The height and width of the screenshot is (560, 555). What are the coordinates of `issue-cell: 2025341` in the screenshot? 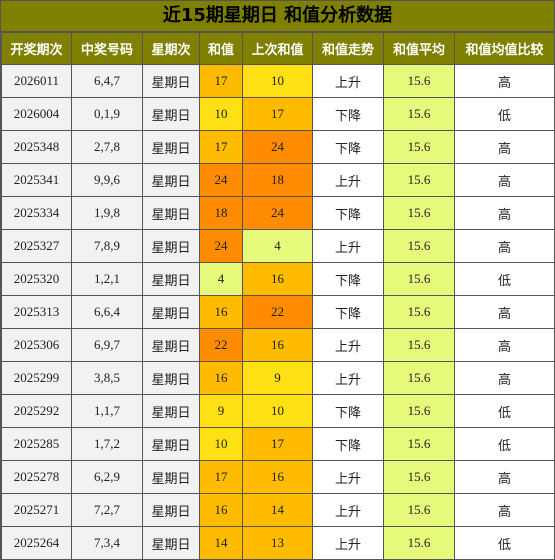 It's located at (36, 180).